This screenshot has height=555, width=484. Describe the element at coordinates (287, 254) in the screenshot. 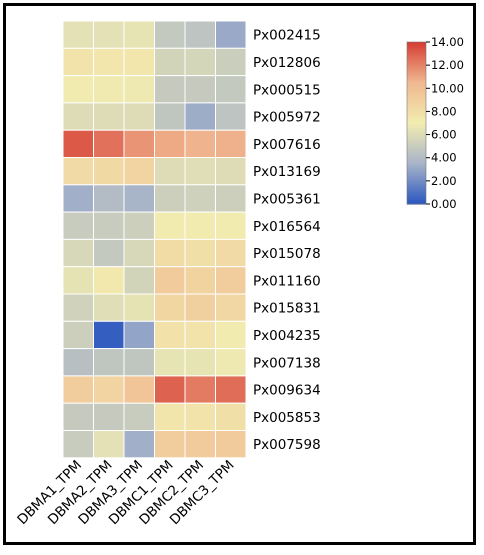

I see `row-label: Px015078` at that location.